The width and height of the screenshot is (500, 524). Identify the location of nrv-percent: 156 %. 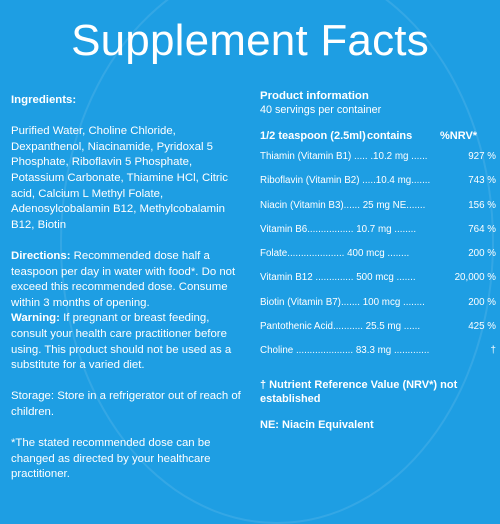
(482, 205).